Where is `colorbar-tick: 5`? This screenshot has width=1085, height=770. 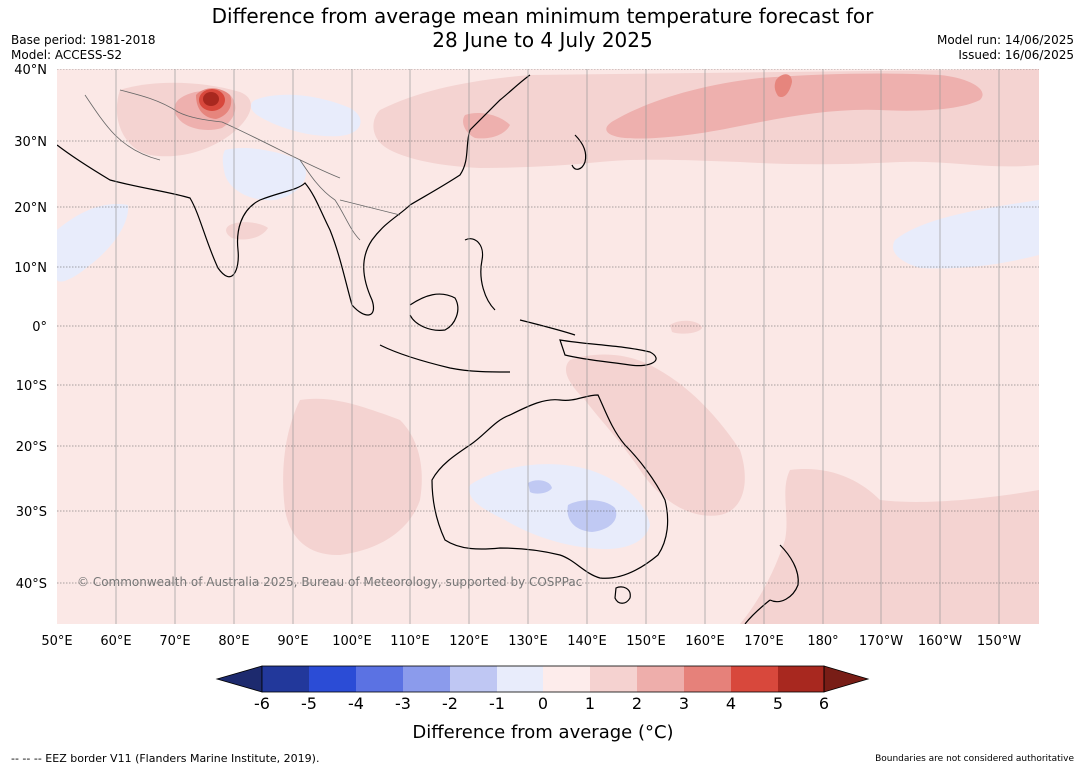
colorbar-tick: 5 is located at coordinates (778, 703).